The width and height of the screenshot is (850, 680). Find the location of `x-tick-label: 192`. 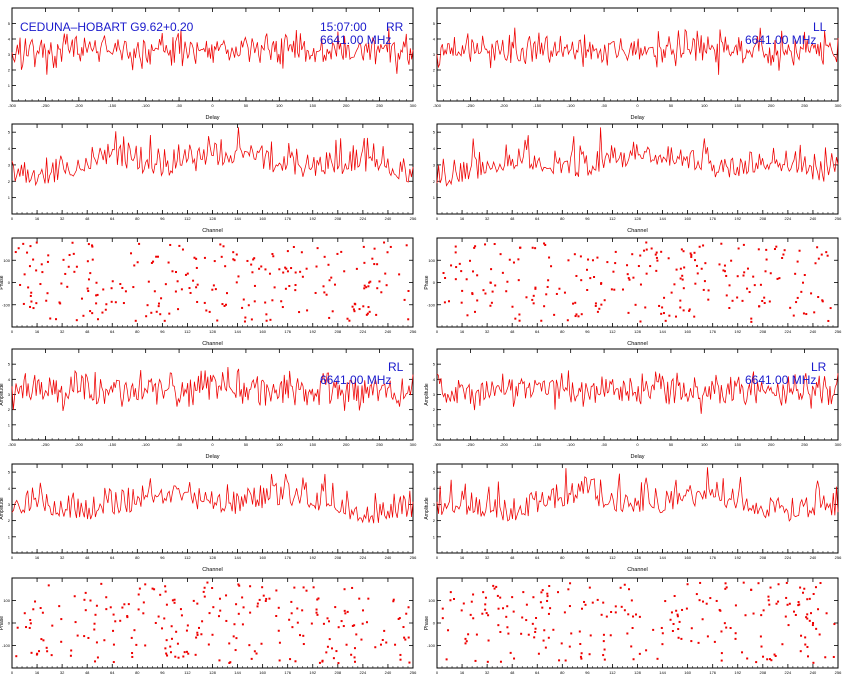

x-tick-label: 192 is located at coordinates (312, 218).